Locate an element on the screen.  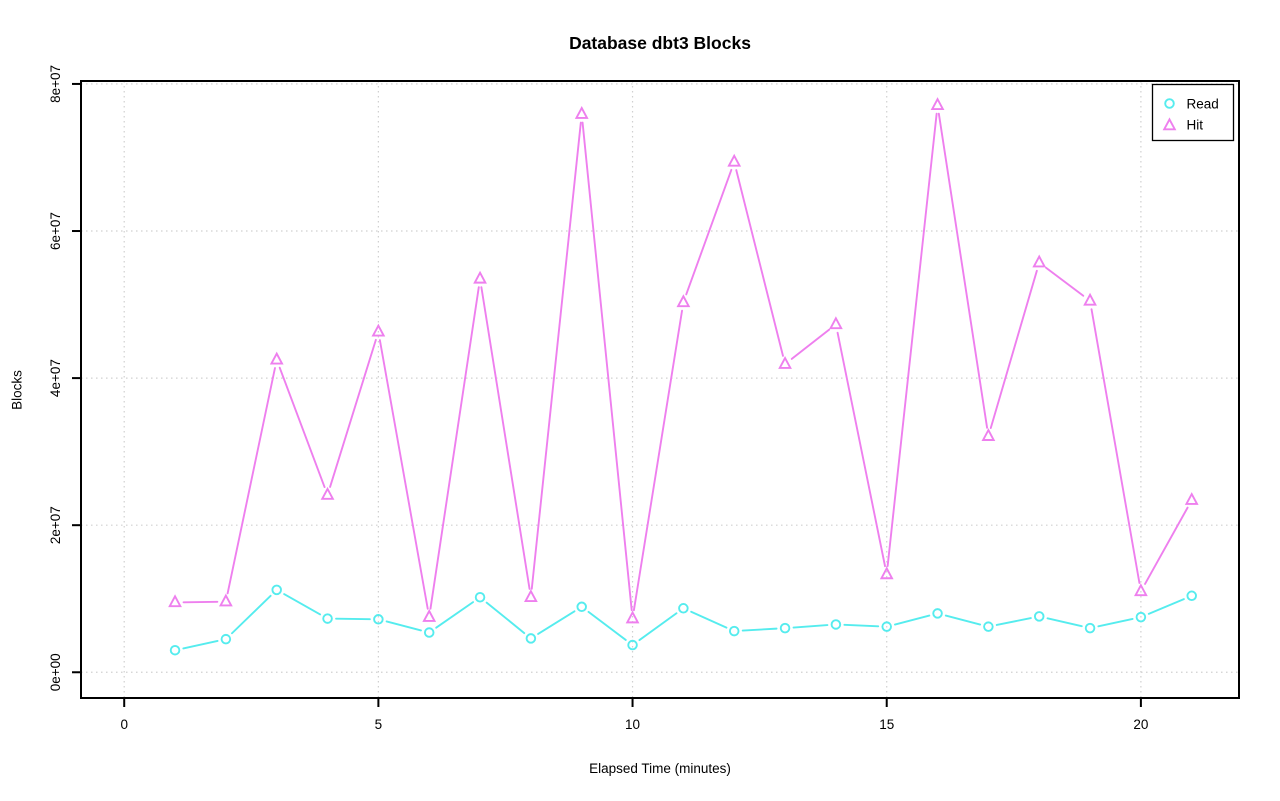
x-tick-label: 5 is located at coordinates (379, 724).